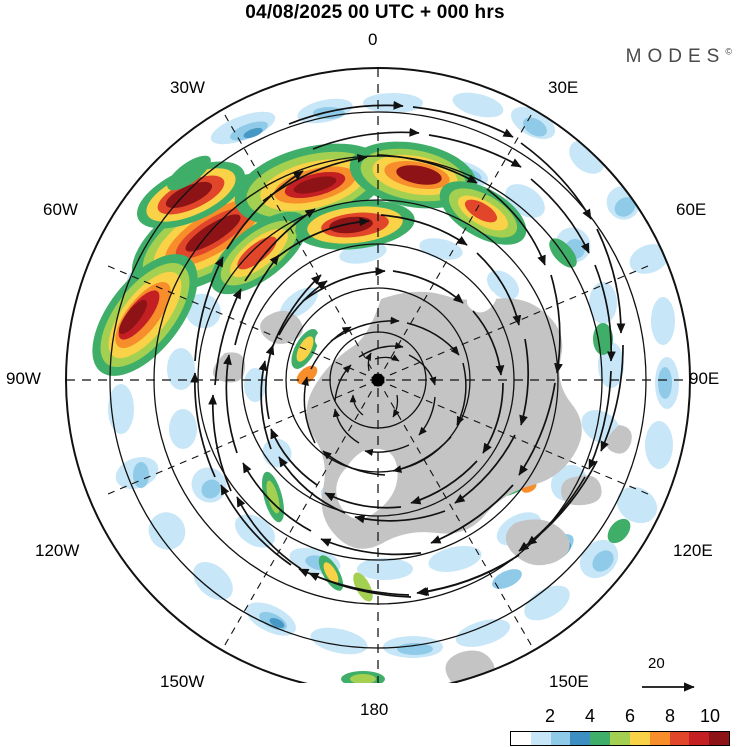 The width and height of the screenshot is (750, 747). I want to click on lon-label-60E: 60E, so click(691, 209).